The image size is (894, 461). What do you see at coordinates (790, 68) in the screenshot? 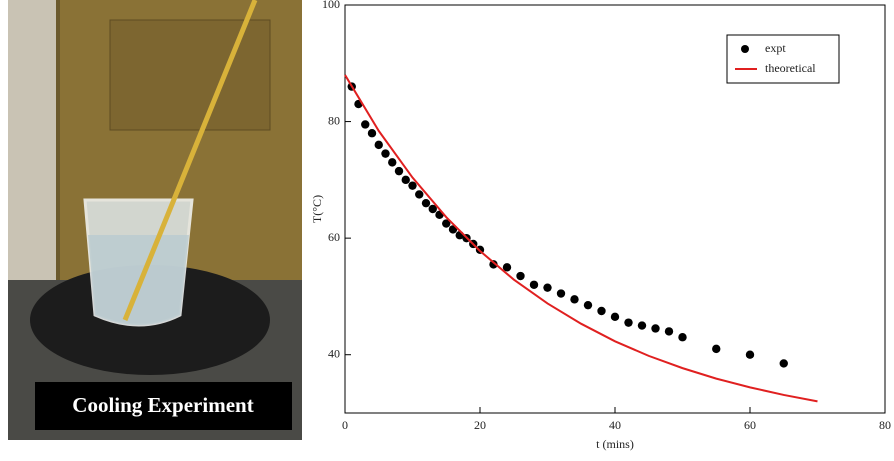
I see `legend-label: theoretical` at bounding box center [790, 68].